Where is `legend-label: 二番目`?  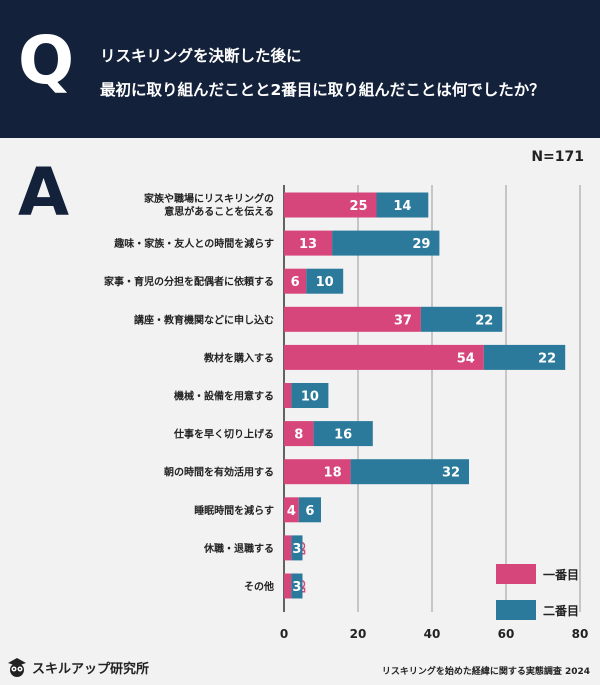
legend-label: 二番目 is located at coordinates (561, 610).